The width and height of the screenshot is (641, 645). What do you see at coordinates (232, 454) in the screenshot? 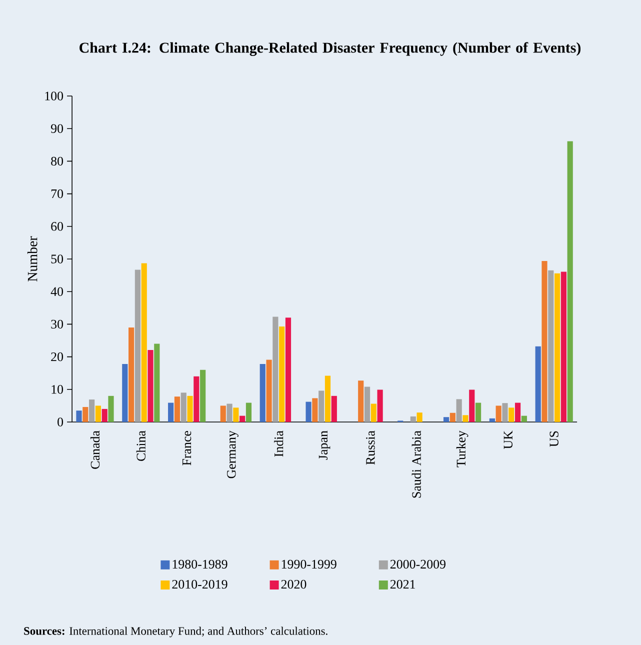
I see `x-tick-label: Germany` at bounding box center [232, 454].